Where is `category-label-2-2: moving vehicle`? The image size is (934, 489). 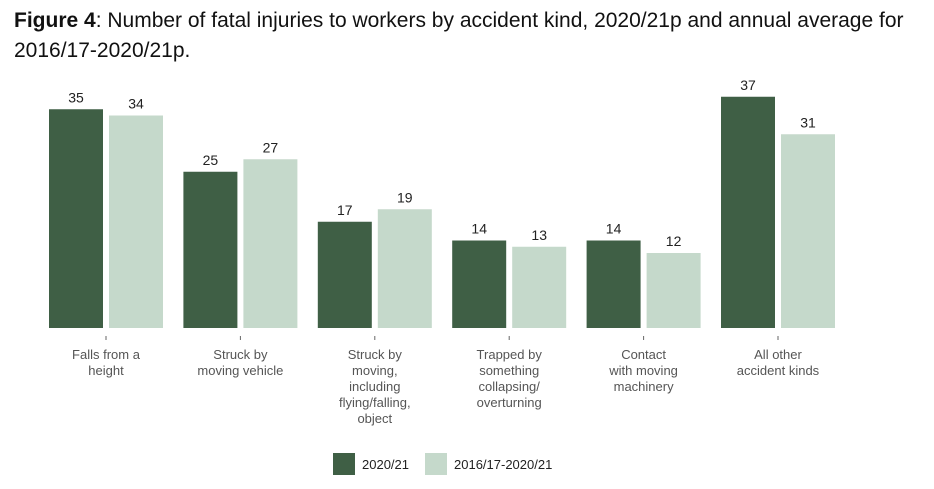 category-label-2-2: moving vehicle is located at coordinates (240, 370).